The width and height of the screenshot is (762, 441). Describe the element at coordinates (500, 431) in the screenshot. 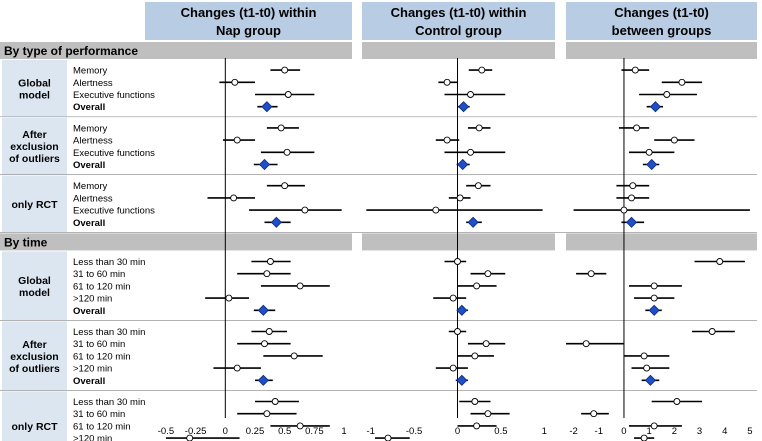

I see `tick-label-control: 0.5` at that location.